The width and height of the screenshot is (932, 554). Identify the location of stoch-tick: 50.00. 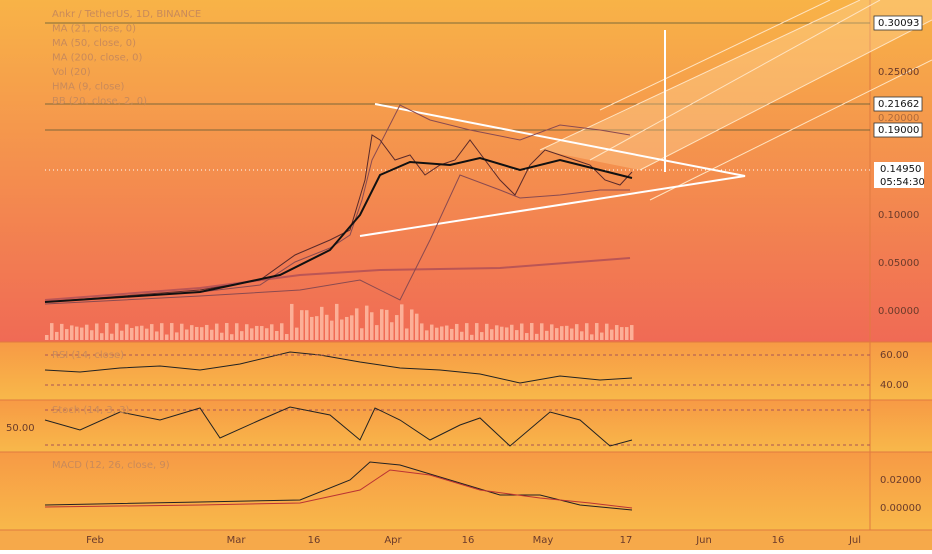
(20, 428).